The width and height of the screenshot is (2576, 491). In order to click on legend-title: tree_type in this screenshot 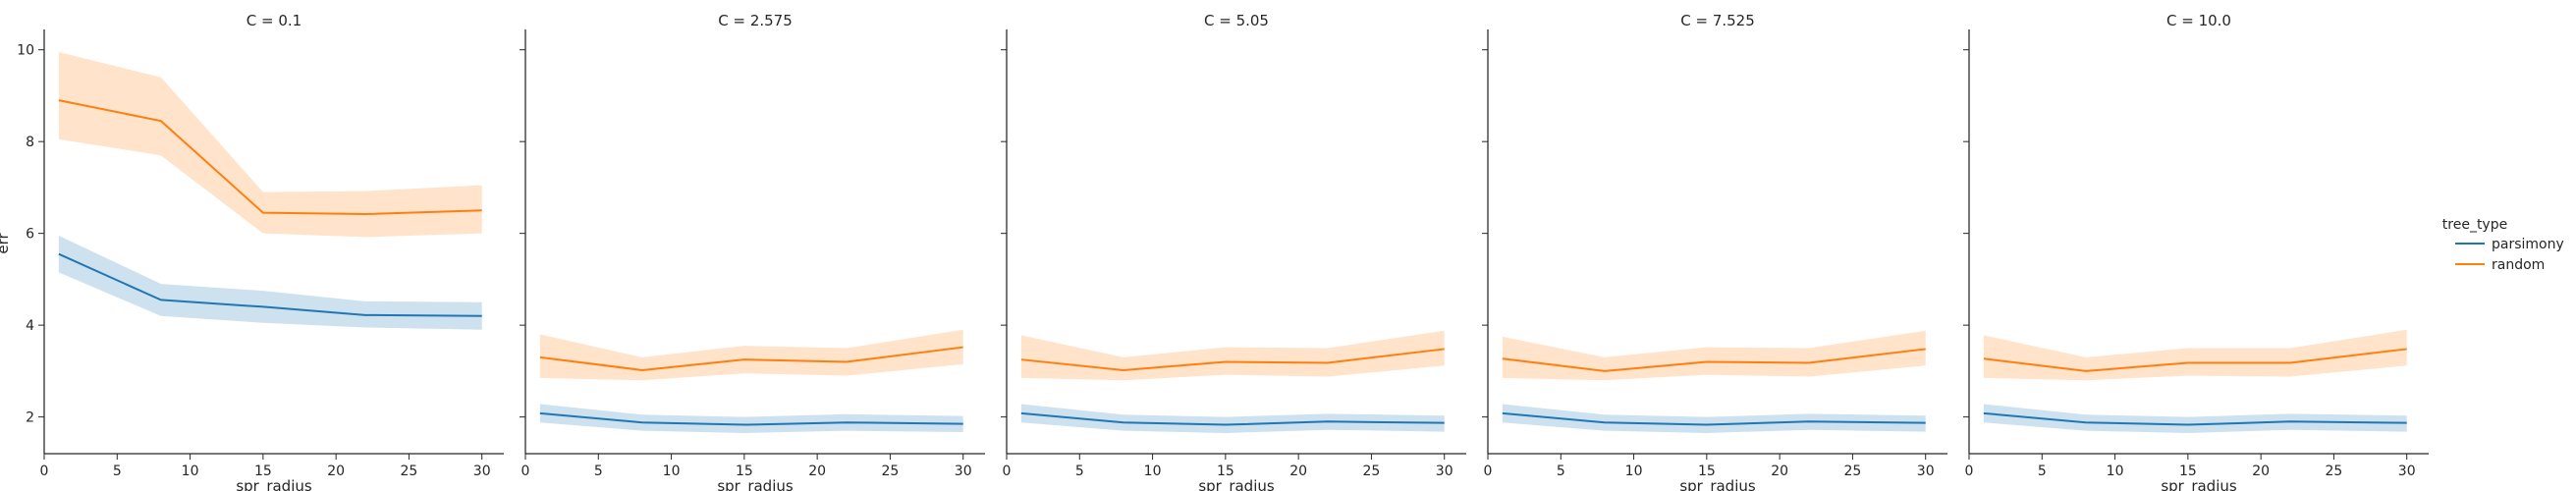, I will do `click(2474, 225)`.